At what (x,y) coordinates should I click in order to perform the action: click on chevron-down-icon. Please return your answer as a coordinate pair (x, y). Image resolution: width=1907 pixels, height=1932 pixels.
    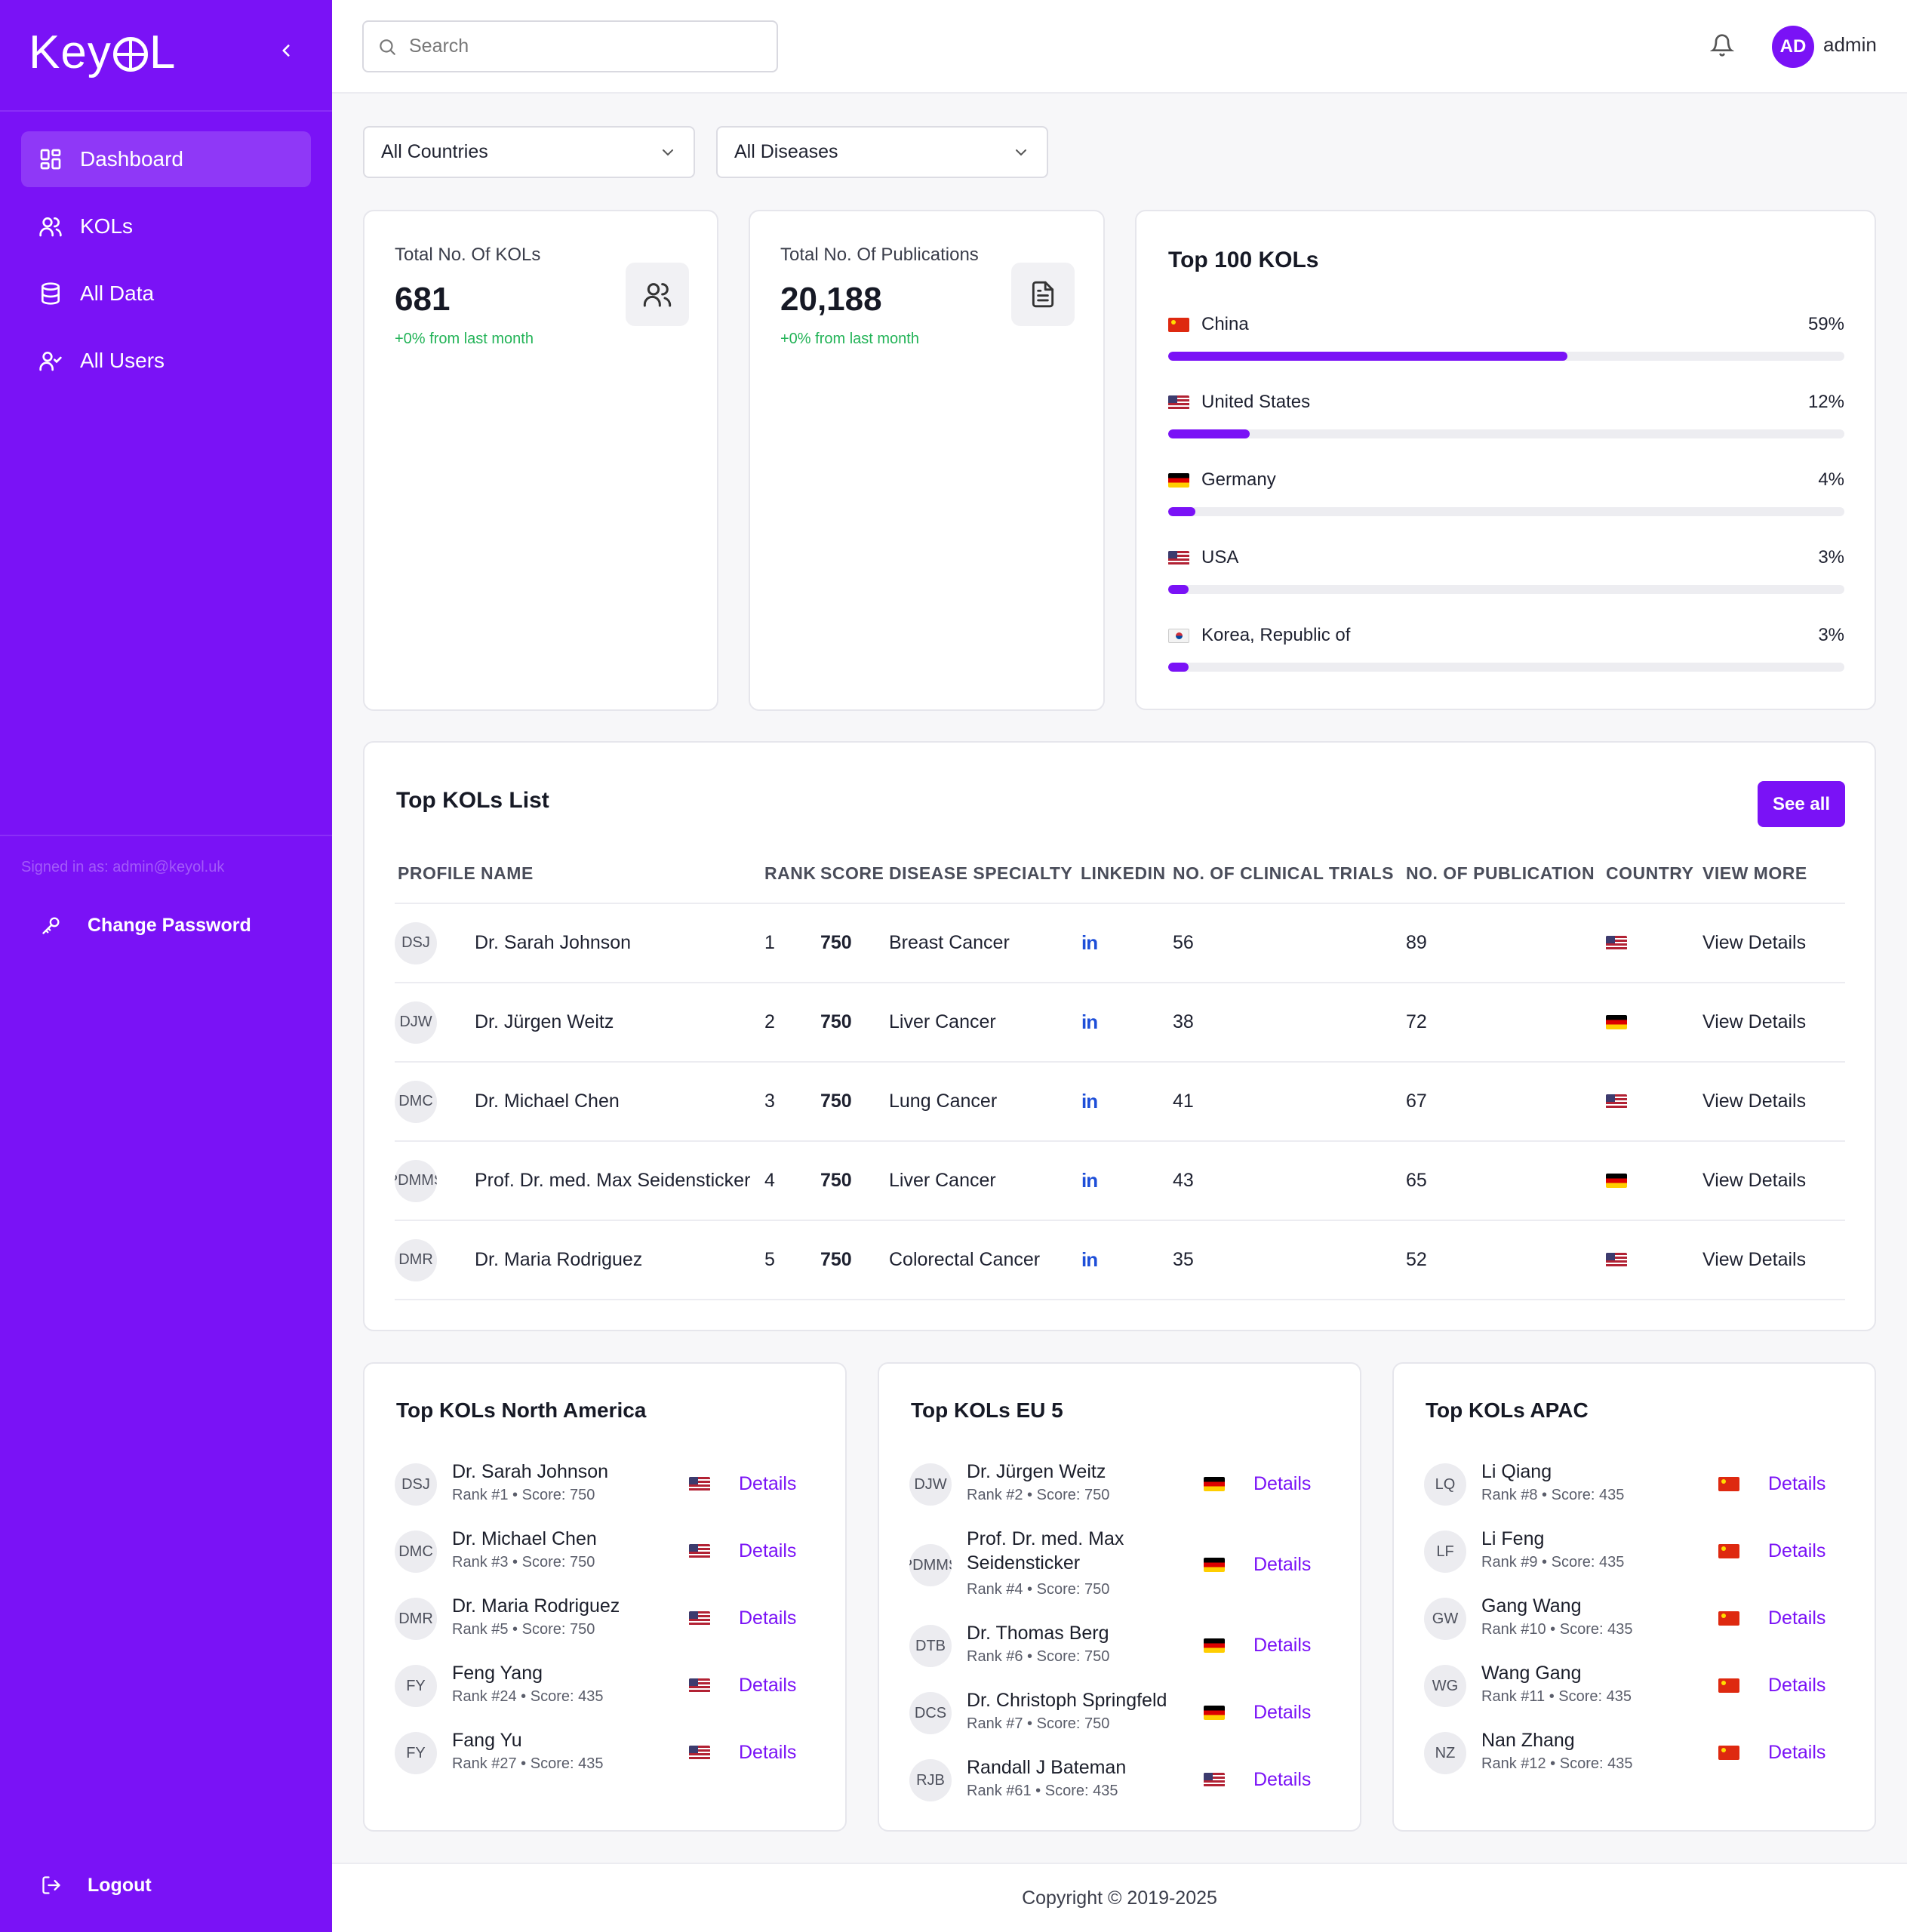
    Looking at the image, I should click on (668, 152).